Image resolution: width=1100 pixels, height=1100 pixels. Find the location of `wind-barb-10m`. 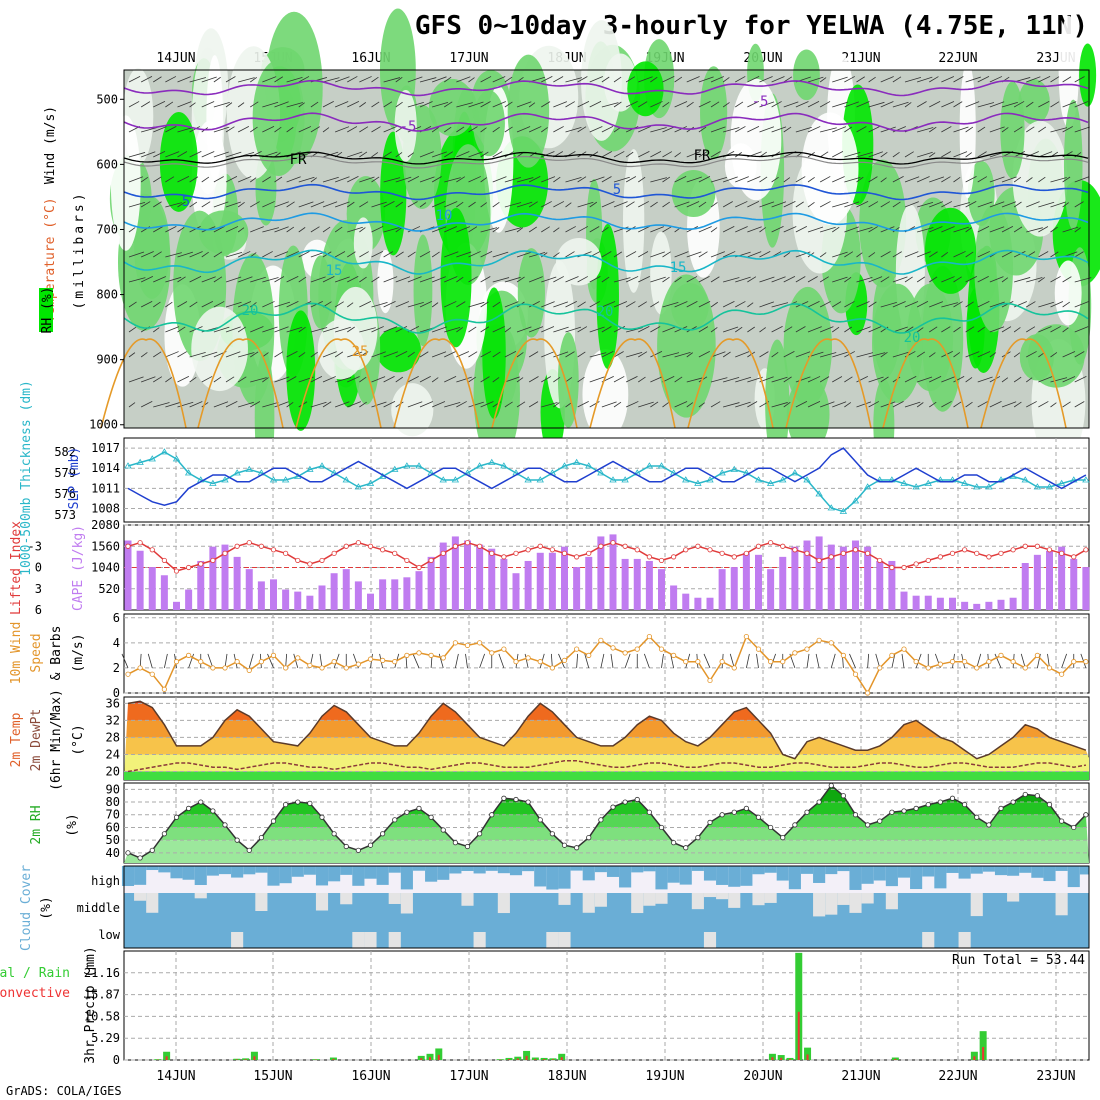

wind-barb-10m is located at coordinates (808, 660).